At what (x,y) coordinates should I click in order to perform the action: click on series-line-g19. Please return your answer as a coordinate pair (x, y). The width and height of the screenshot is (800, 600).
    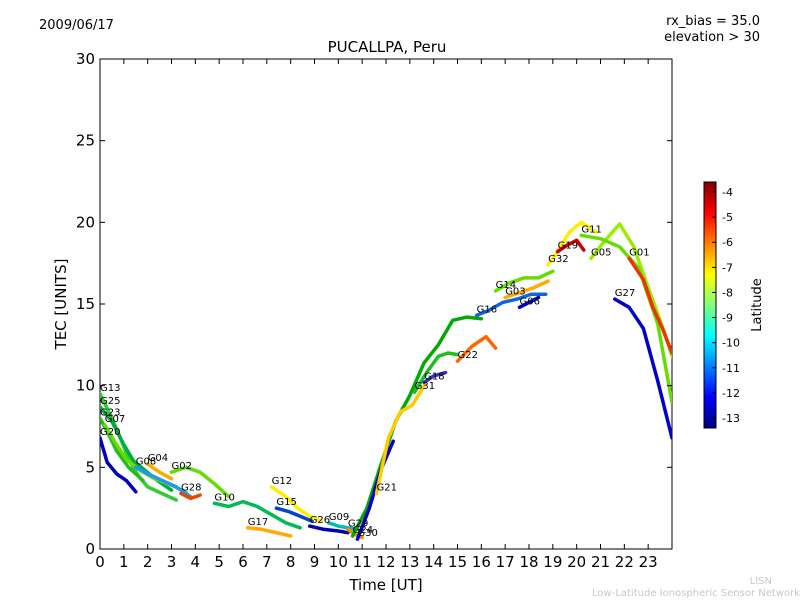
    Looking at the image, I should click on (570, 246).